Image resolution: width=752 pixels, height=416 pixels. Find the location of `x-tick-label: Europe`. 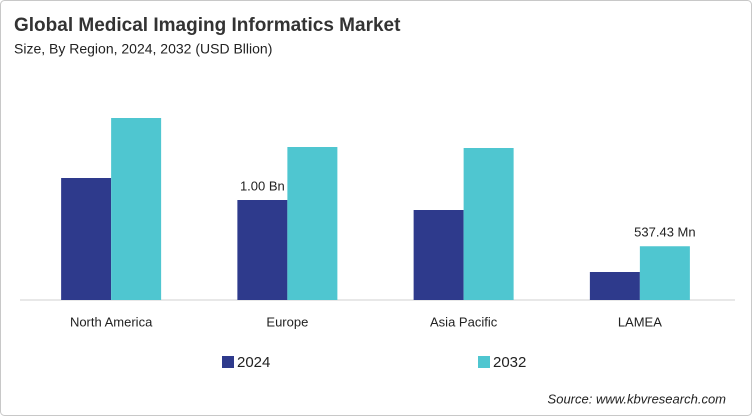

x-tick-label: Europe is located at coordinates (287, 321).